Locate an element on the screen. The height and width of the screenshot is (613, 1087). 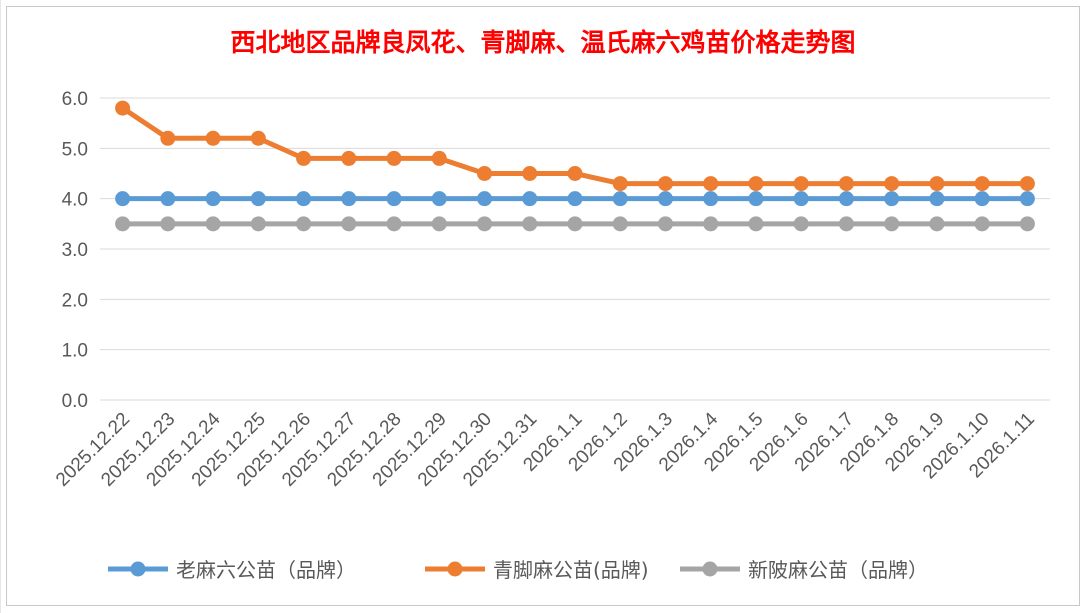
legend: 老麻六公苗（品牌） 青脚麻公苗(品牌) 新陂麻公苗（品牌） is located at coordinates (518, 570).